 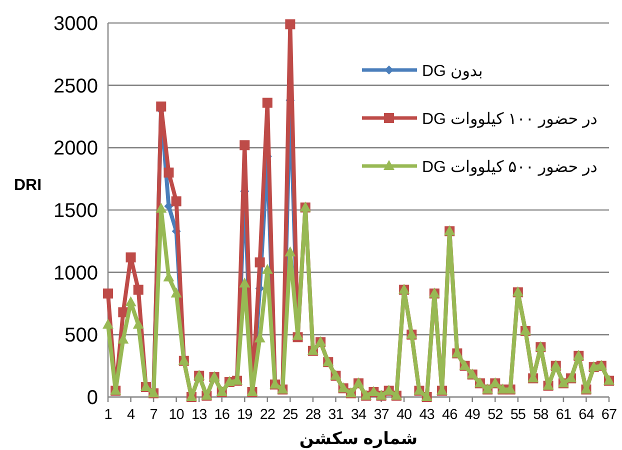 I want to click on x-tick-label: 1, so click(x=108, y=415).